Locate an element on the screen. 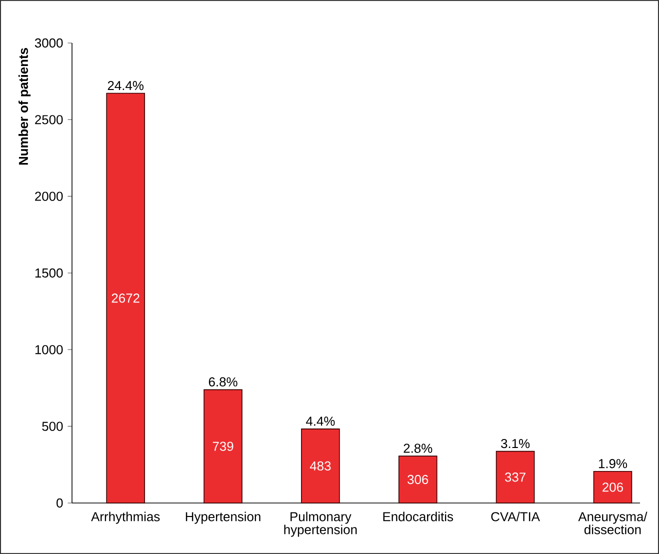  x-tick-label: Arrhythmias is located at coordinates (125, 518).